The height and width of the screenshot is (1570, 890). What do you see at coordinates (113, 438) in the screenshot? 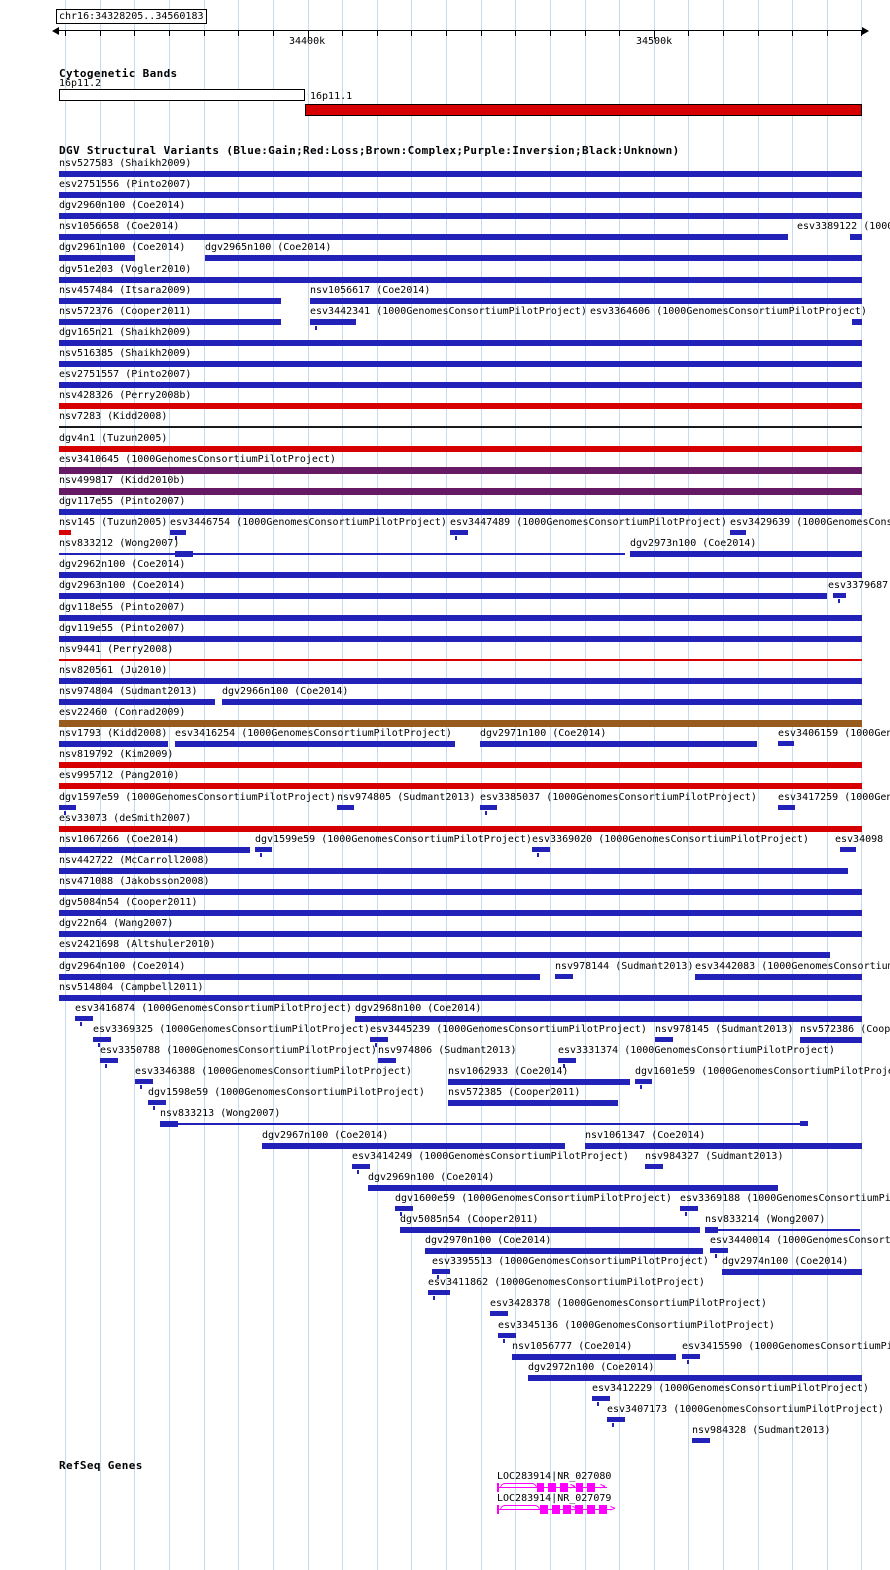
I see `variant-label: dgv4n1 (Tuzun2005)` at bounding box center [113, 438].